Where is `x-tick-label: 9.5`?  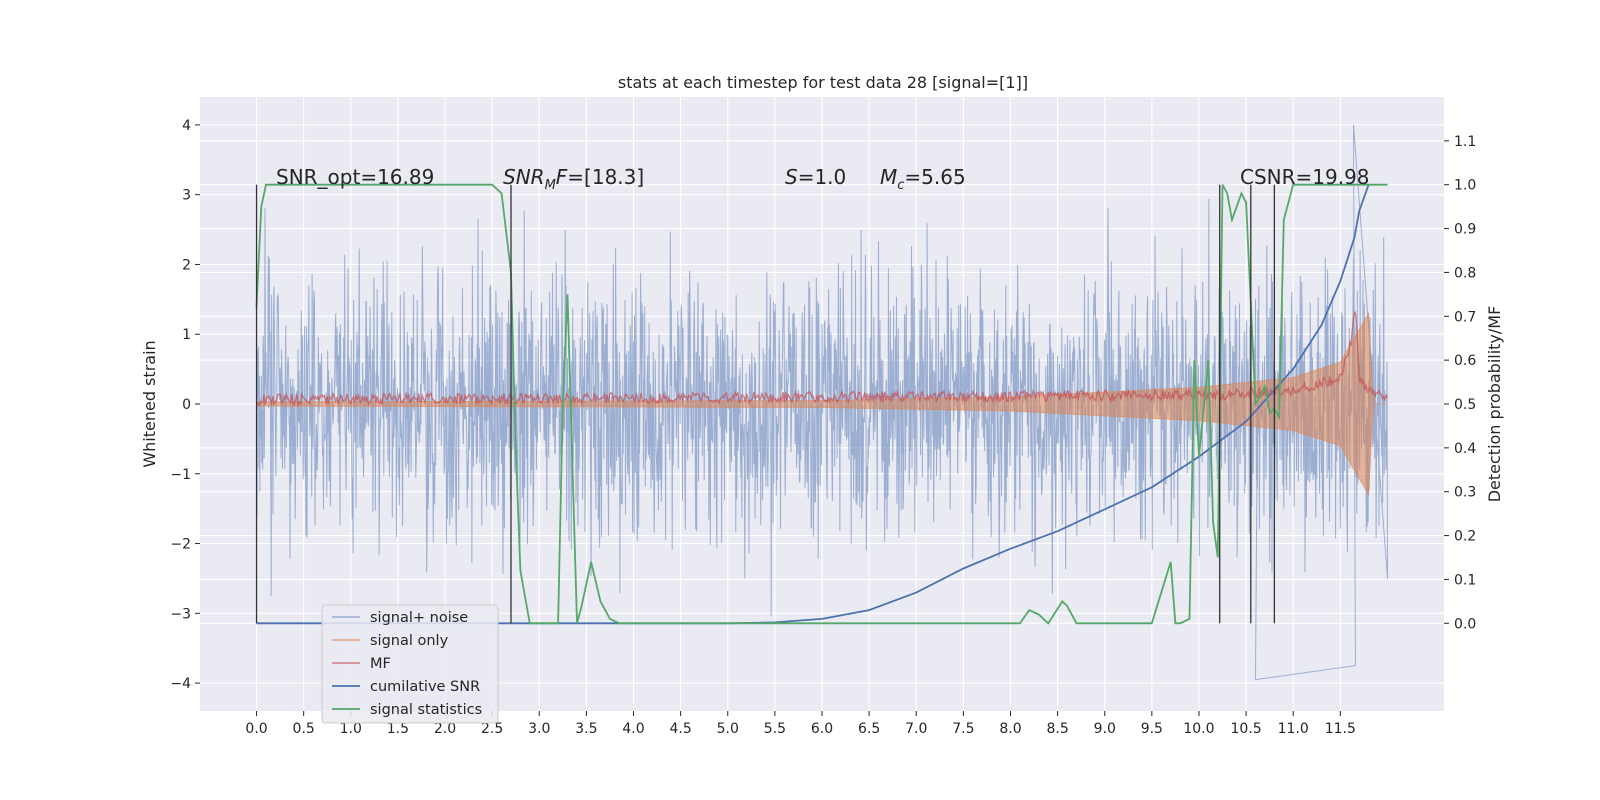 x-tick-label: 9.5 is located at coordinates (1152, 729).